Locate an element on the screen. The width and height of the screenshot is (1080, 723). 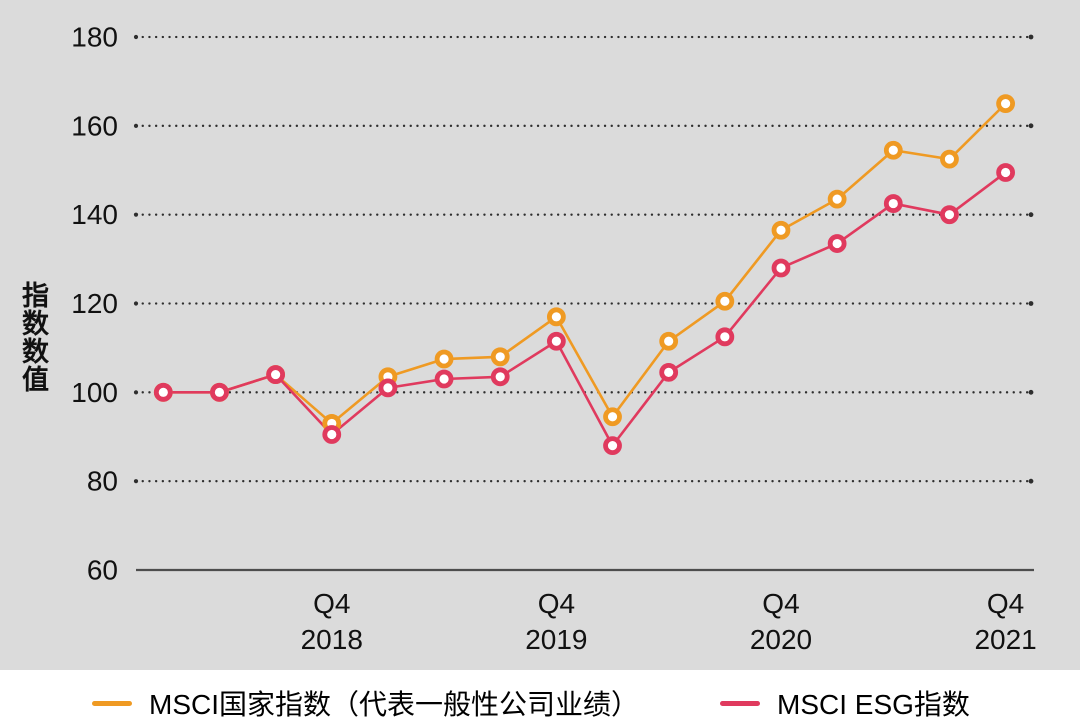
legend: MSCI国家指数（代表一般性公司业绩） MSCI ESG指数 is located at coordinates (540, 696).